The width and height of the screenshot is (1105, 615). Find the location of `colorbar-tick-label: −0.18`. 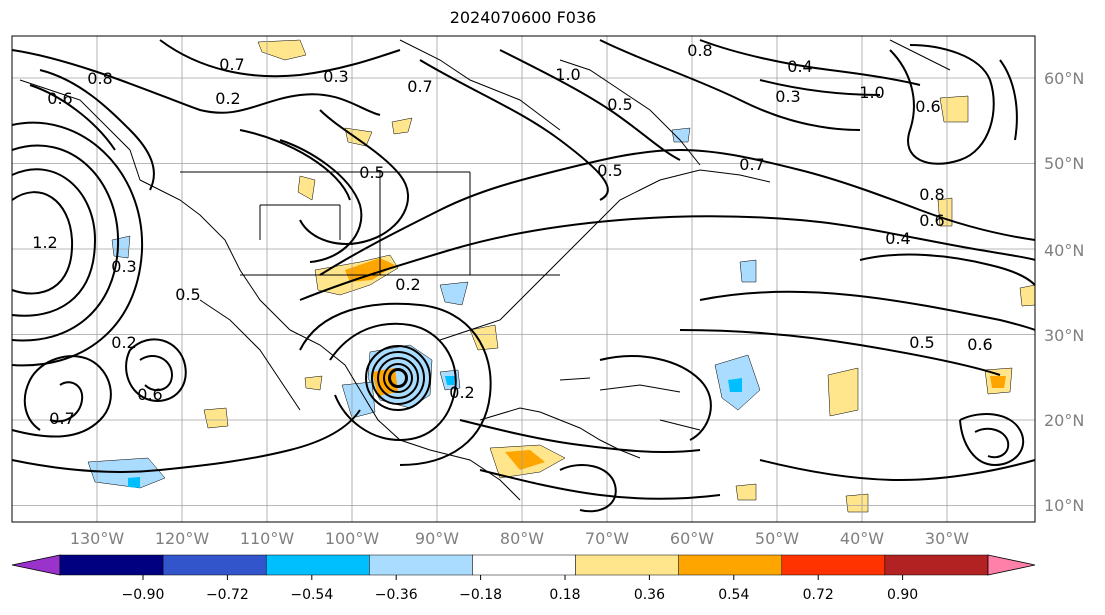

colorbar-tick-label: −0.18 is located at coordinates (480, 595).